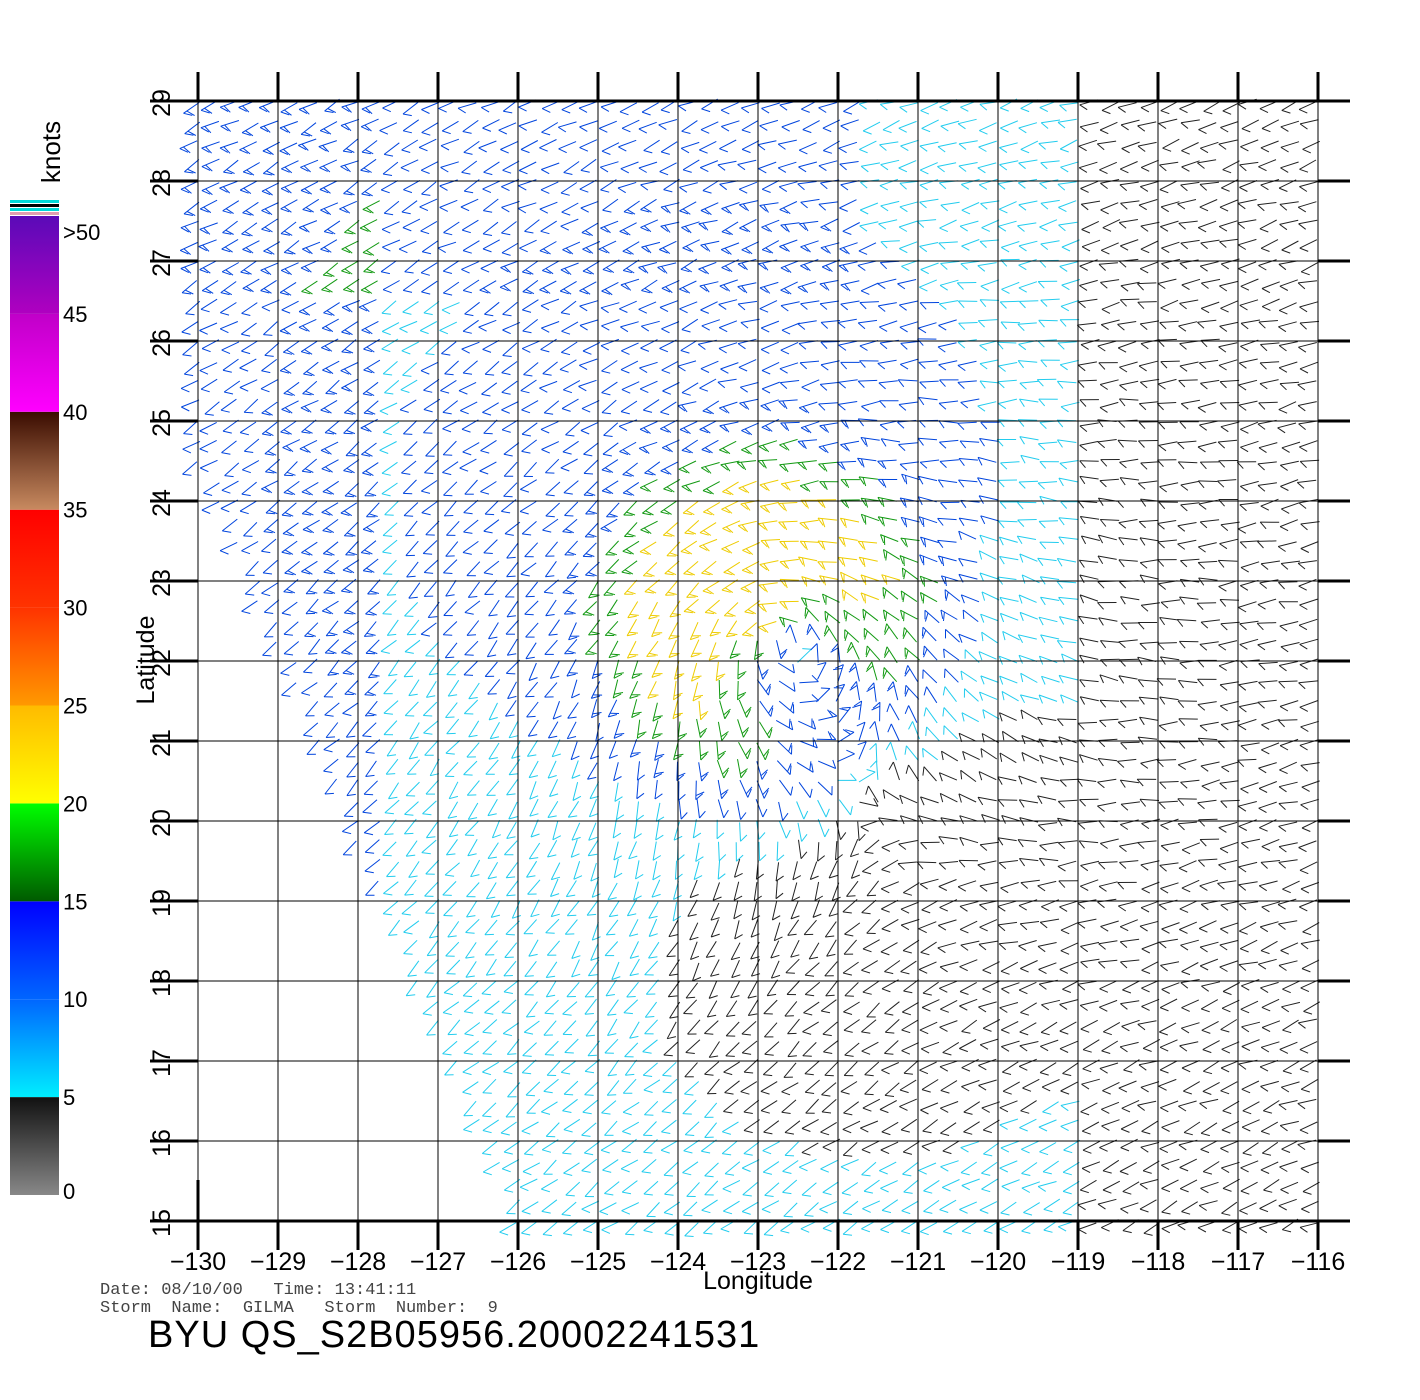 The image size is (1420, 1400). I want to click on storm-name-number: Storm Name: GILMA Storm Number: 9, so click(299, 1308).